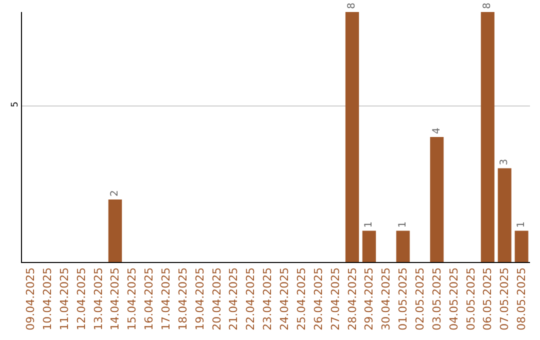 This screenshot has width=540, height=340. What do you see at coordinates (285, 298) in the screenshot?
I see `x-tick-label: 24.04.2025` at bounding box center [285, 298].